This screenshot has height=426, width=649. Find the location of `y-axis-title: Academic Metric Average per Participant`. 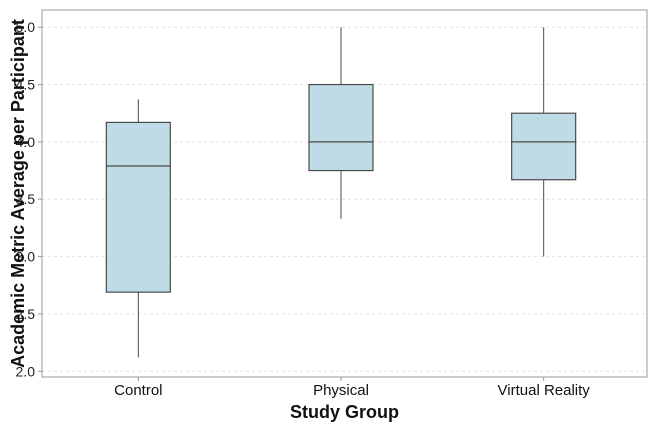

y-axis-title: Academic Metric Average per Participant is located at coordinates (18, 193).